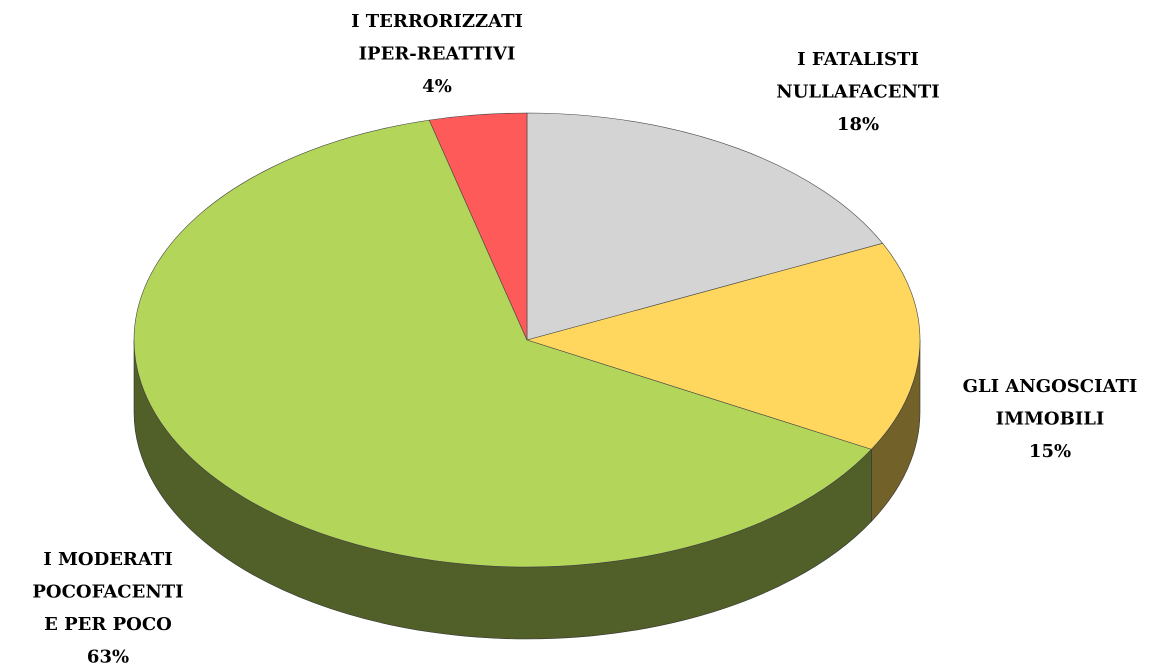 This screenshot has width=1163, height=664. I want to click on slice-label: I MODERATI POCOFACENTI E PER POCO, so click(107, 592).